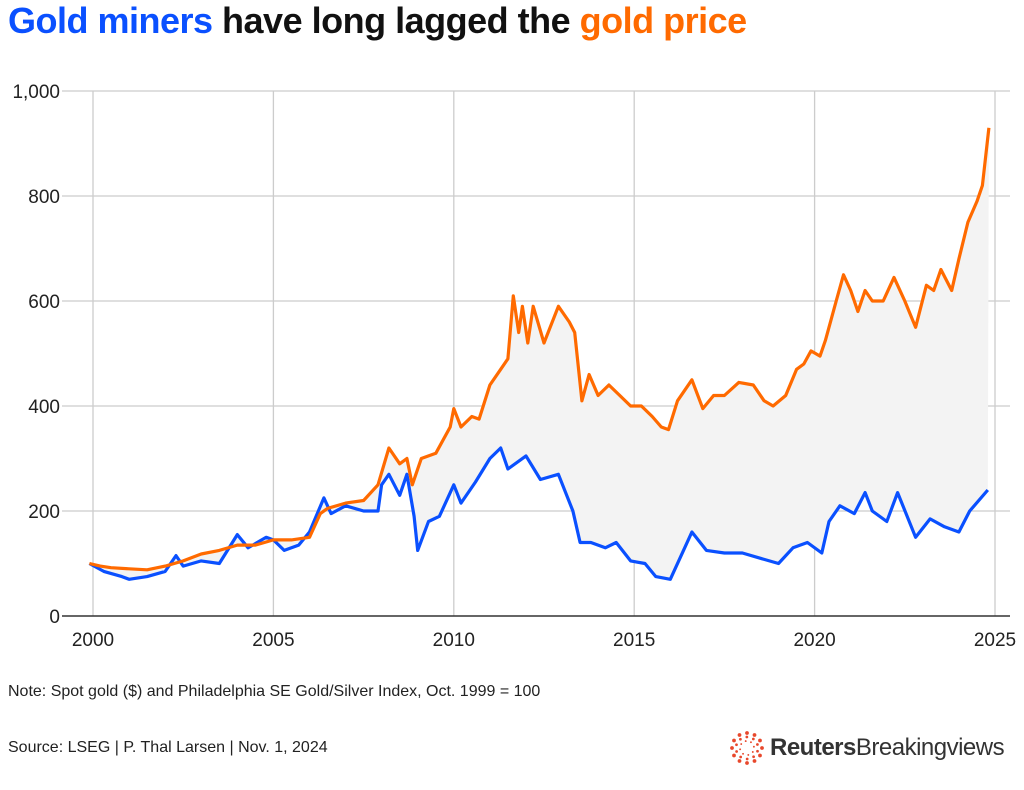  What do you see at coordinates (396, 20) in the screenshot?
I see `title-middle: have long lagged the` at bounding box center [396, 20].